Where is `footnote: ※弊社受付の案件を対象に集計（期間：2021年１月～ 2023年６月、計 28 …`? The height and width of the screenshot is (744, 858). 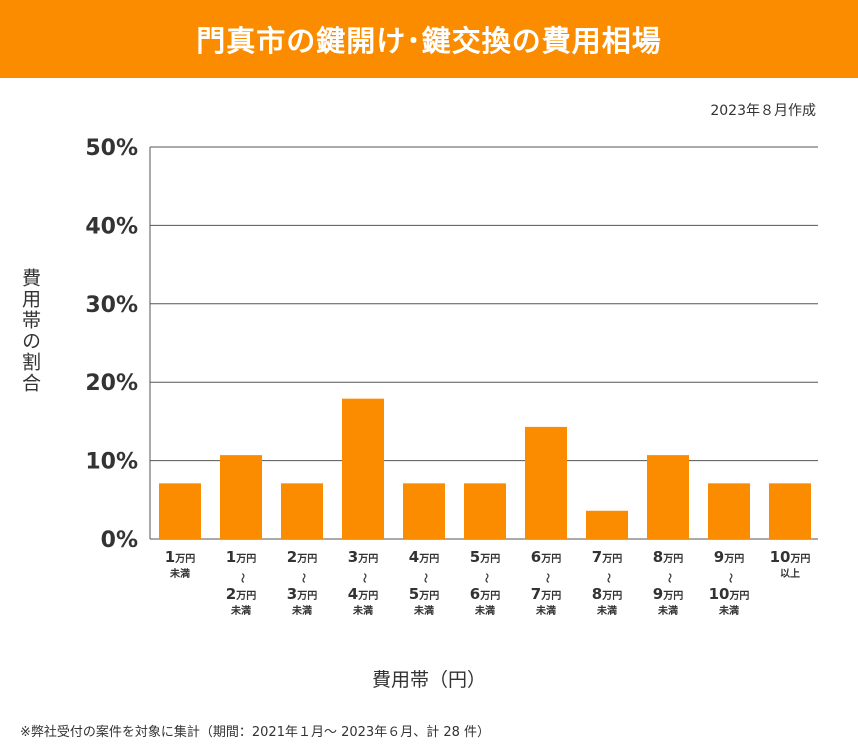
footnote: ※弊社受付の案件を対象に集計（期間：2021年１月～ 2023年６月、計 28 … is located at coordinates (255, 732).